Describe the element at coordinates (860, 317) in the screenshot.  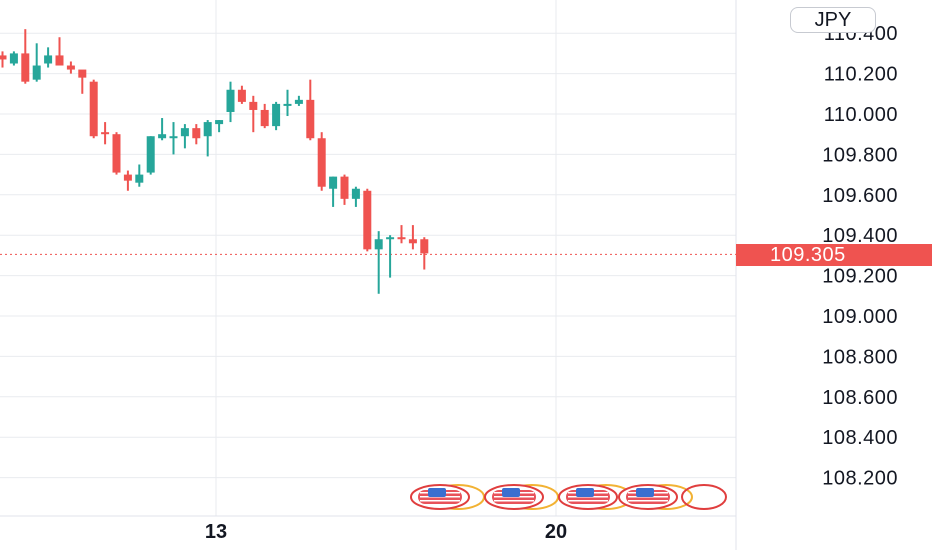
I see `price-tick-label: 109.000` at that location.